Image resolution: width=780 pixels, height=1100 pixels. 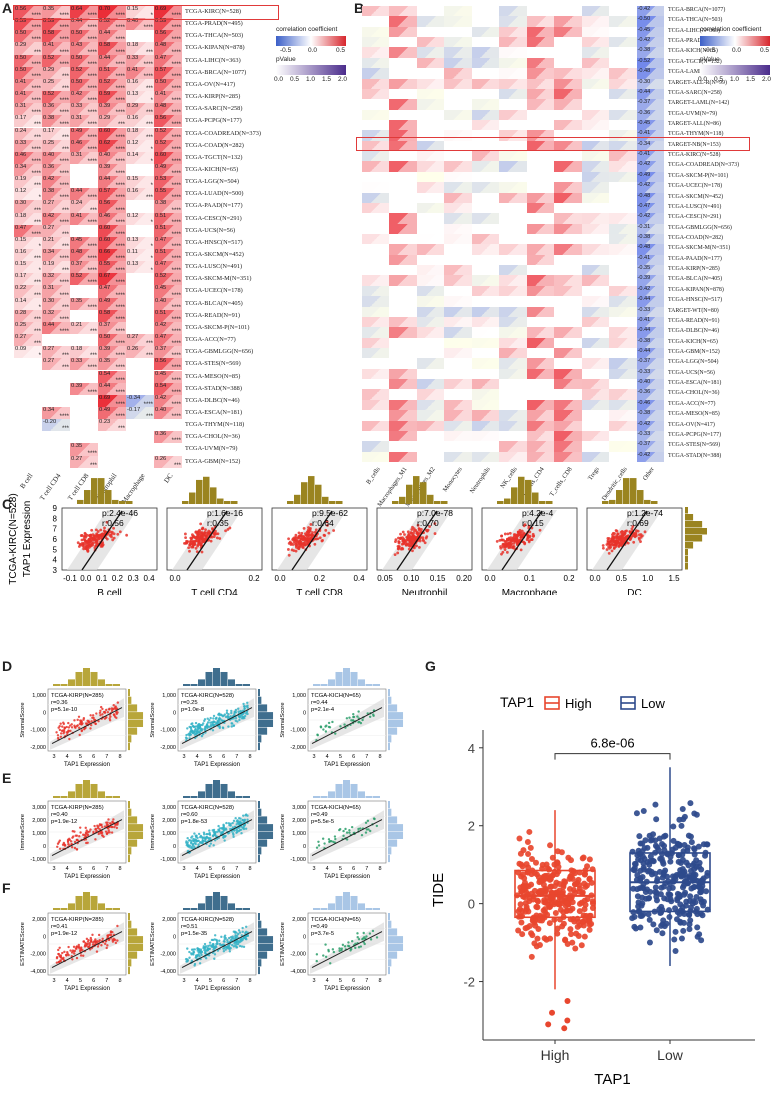 What do you see at coordinates (161, 33) in the screenshot?
I see `heatmap-a-cell-value: 0.56` at bounding box center [161, 33].